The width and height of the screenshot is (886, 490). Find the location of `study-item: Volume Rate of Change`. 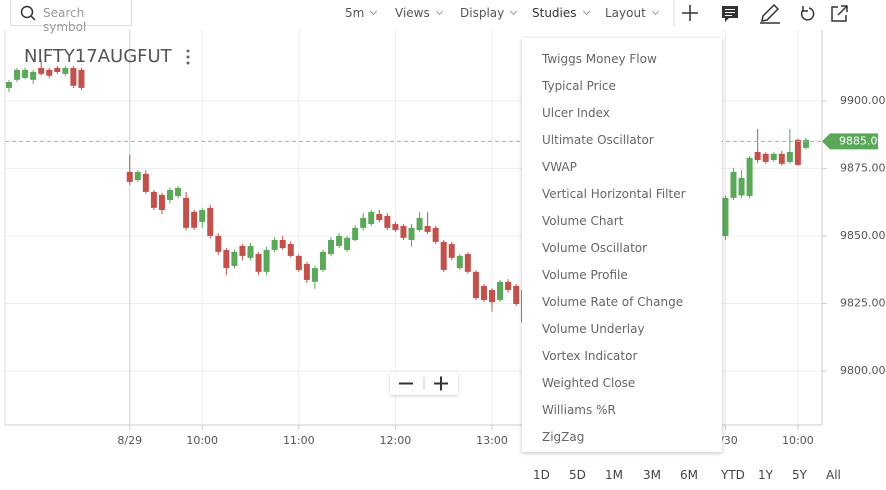

study-item: Volume Rate of Change is located at coordinates (613, 302).